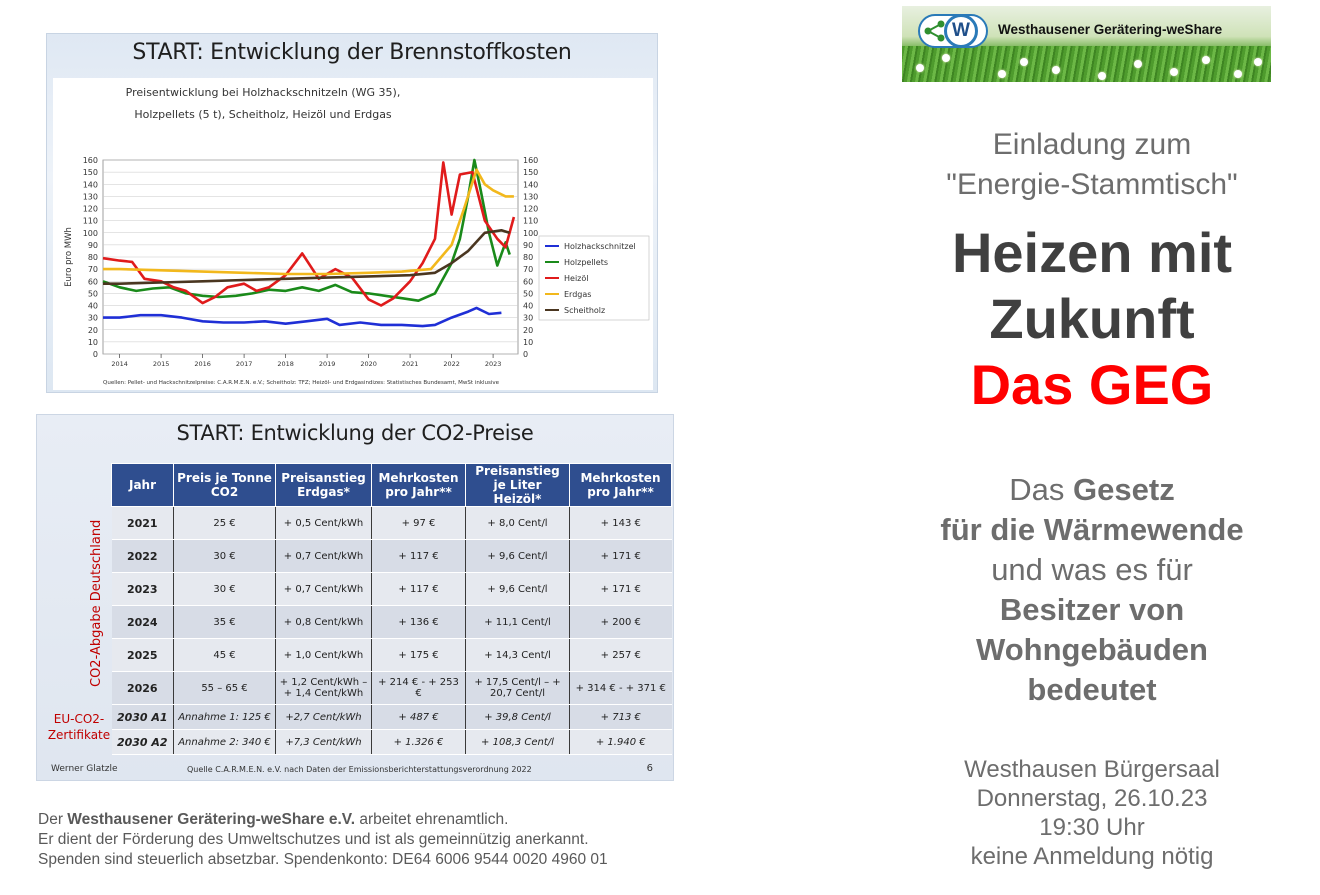  I want to click on legend-label: Heizöl, so click(576, 278).